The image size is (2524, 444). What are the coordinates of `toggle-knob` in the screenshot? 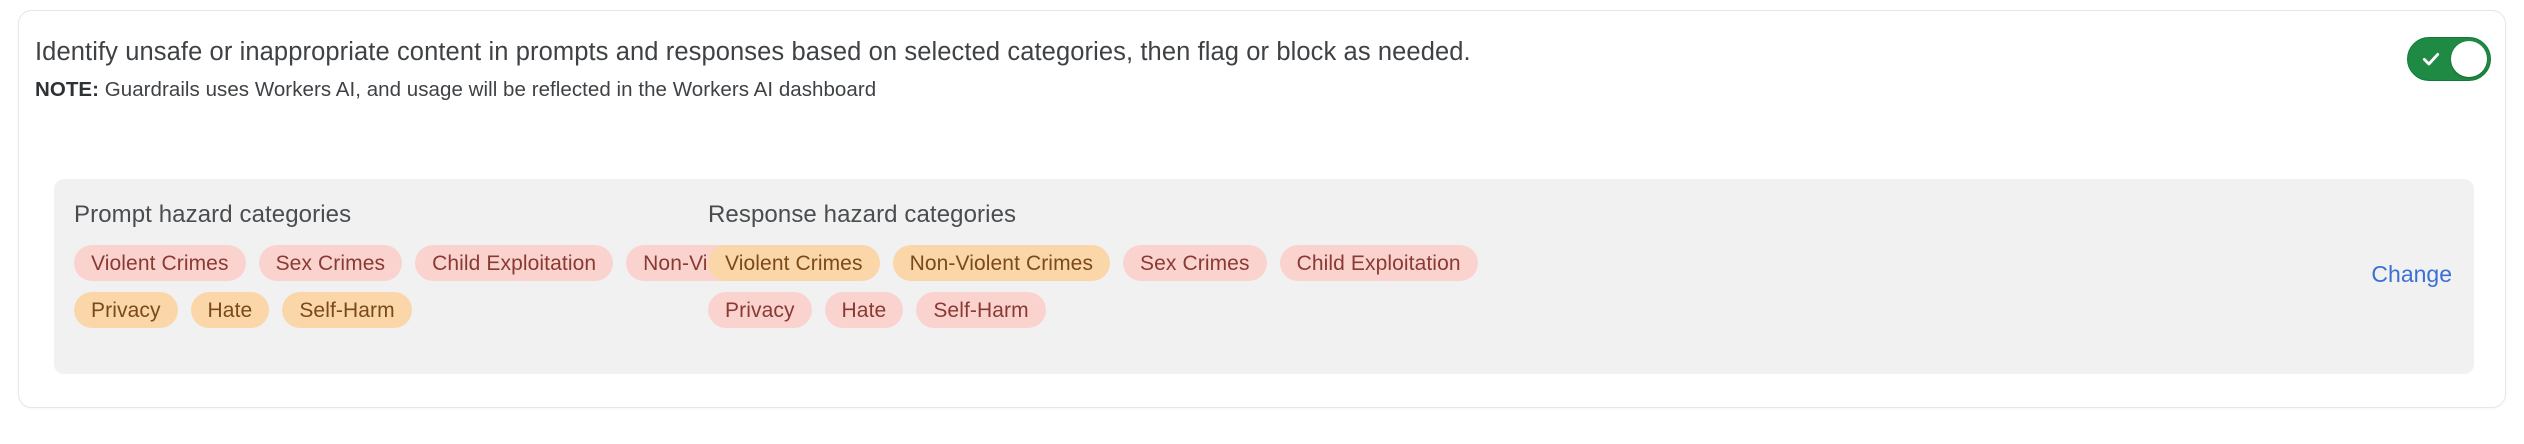 It's located at (2469, 59).